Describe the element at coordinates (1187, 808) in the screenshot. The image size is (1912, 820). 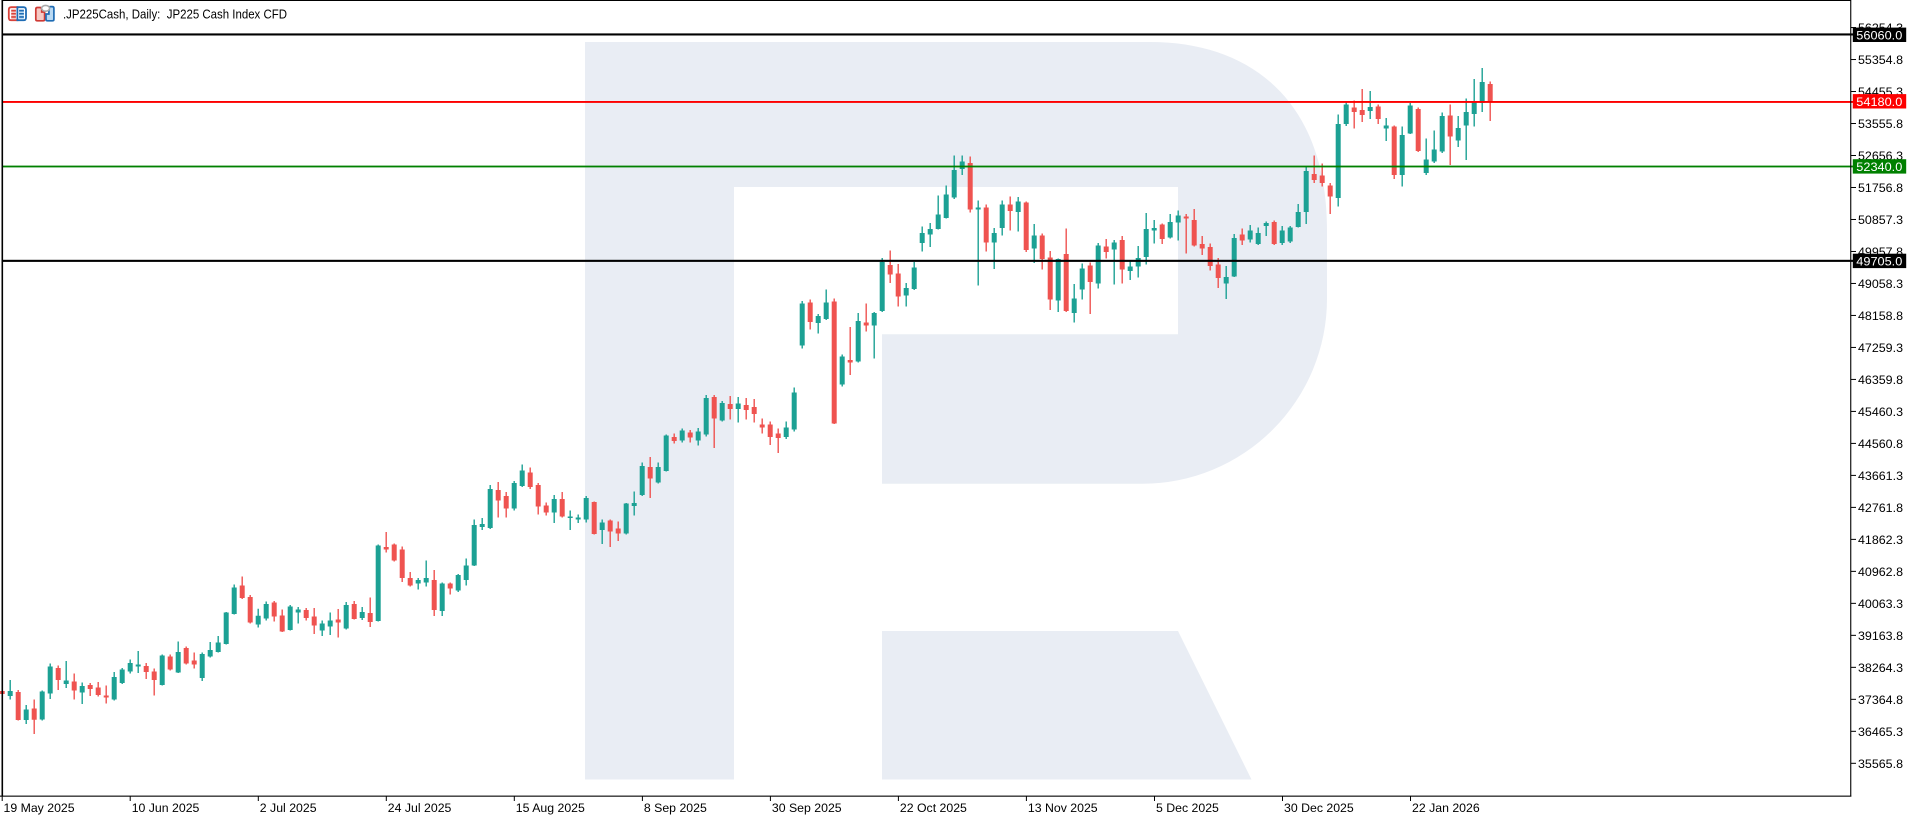
I see `svg-text: 5 Dec 2025` at that location.